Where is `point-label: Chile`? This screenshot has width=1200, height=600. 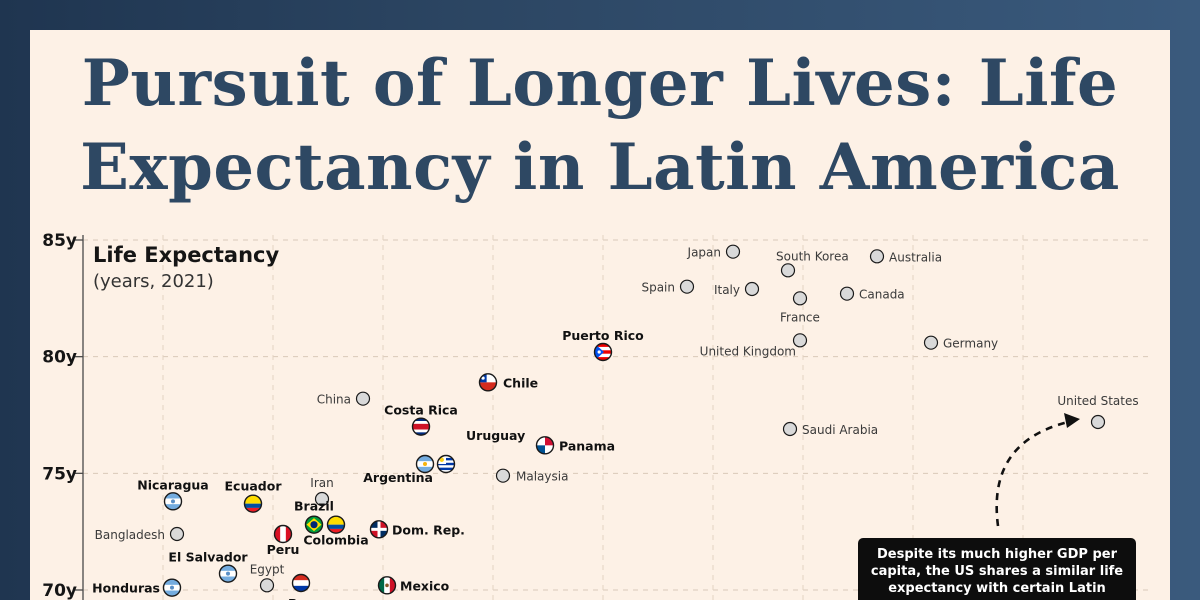 point-label: Chile is located at coordinates (520, 382).